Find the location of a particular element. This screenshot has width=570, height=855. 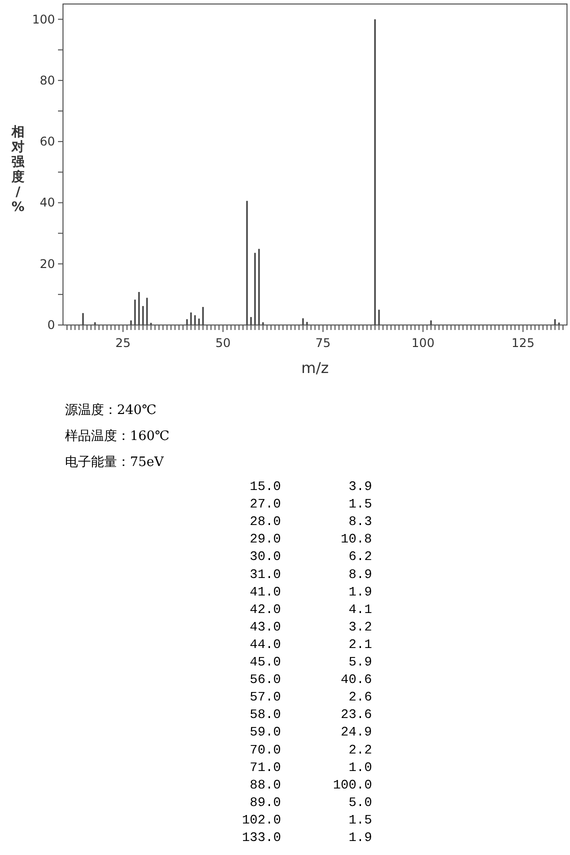

data-label: 1.0 is located at coordinates (360, 767).